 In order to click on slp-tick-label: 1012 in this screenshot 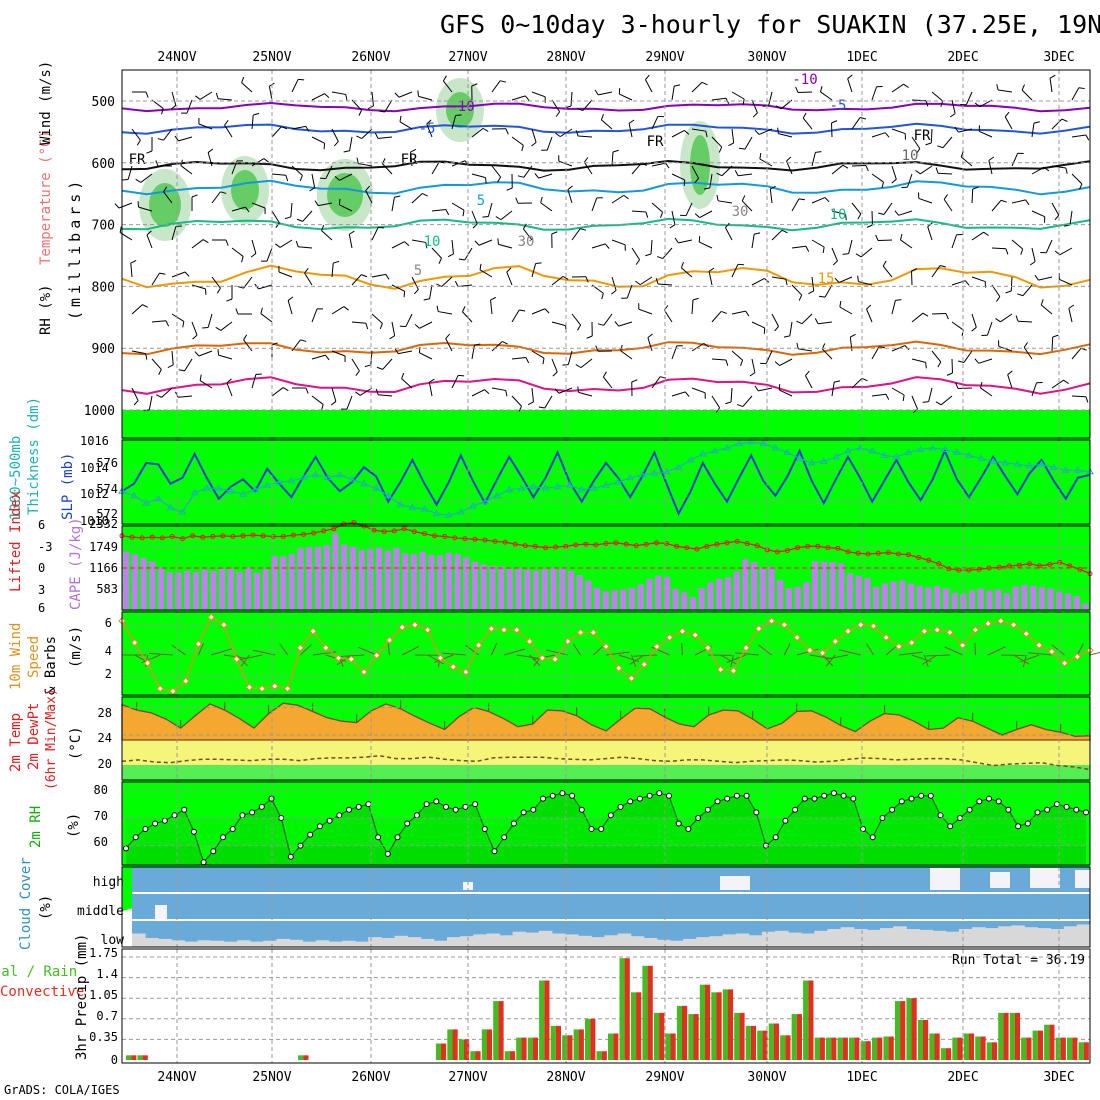, I will do `click(94, 494)`.